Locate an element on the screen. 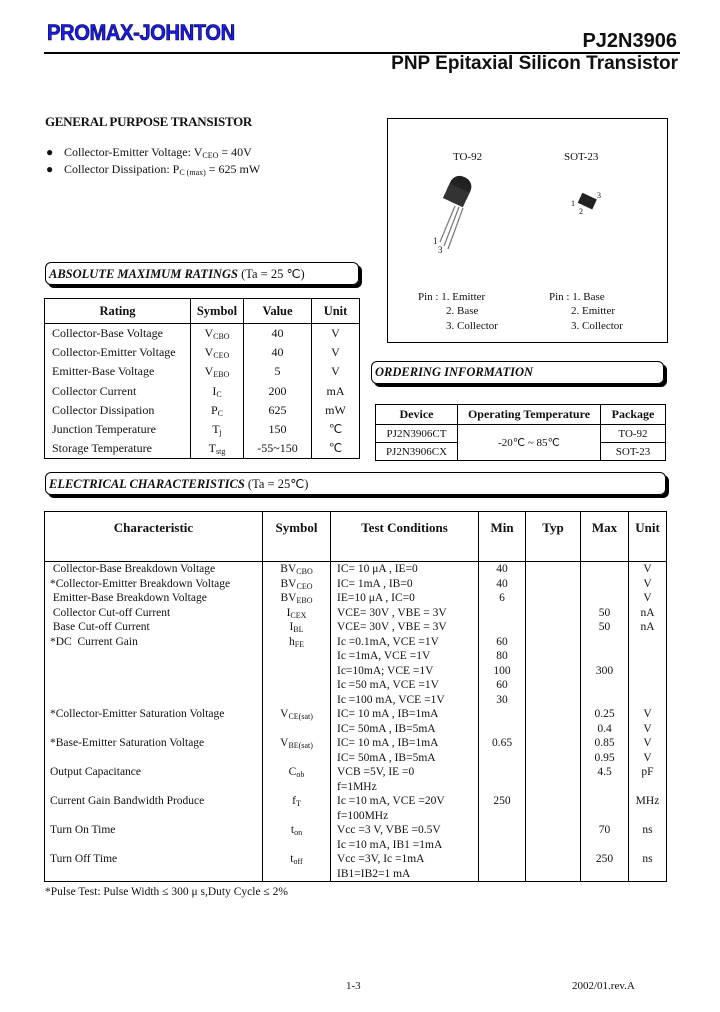  symbol: VCEO is located at coordinates (217, 352).